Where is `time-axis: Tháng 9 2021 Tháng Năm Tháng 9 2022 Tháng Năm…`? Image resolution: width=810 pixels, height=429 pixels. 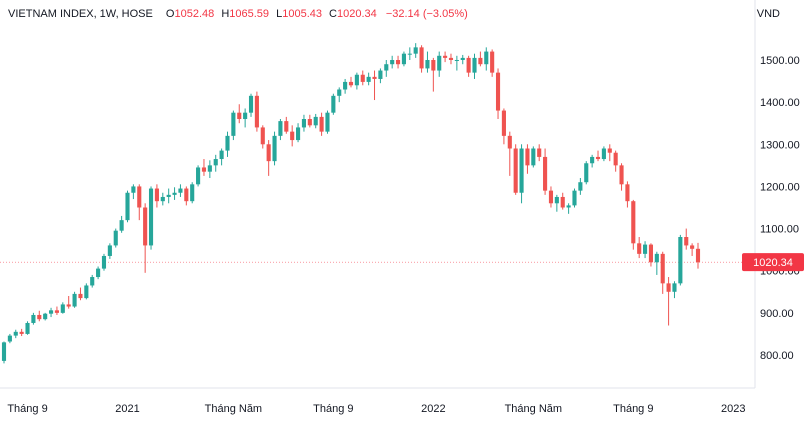 time-axis: Tháng 9 2021 Tháng Năm Tháng 9 2022 Tháng Năm… is located at coordinates (376, 409).